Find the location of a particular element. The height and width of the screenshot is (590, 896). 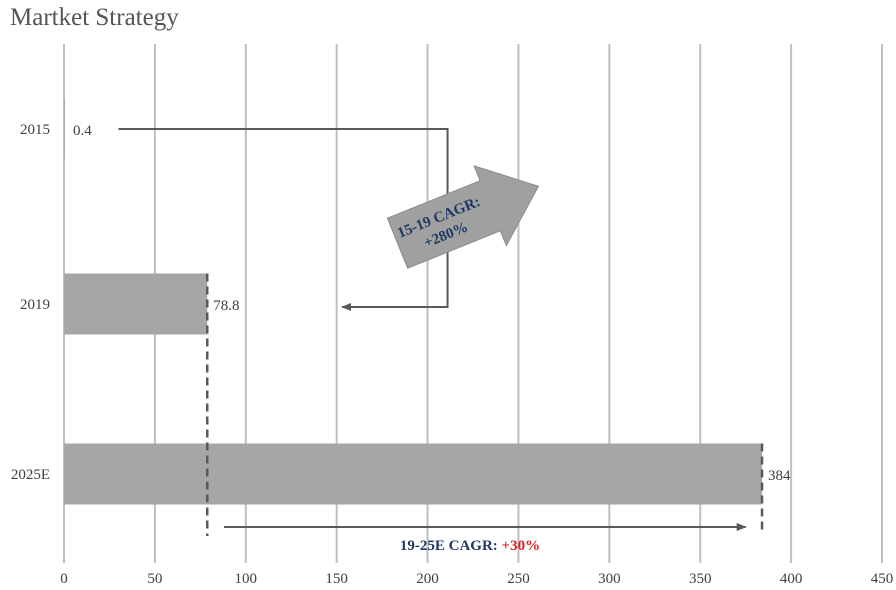

bar-2015 is located at coordinates (64, 129).